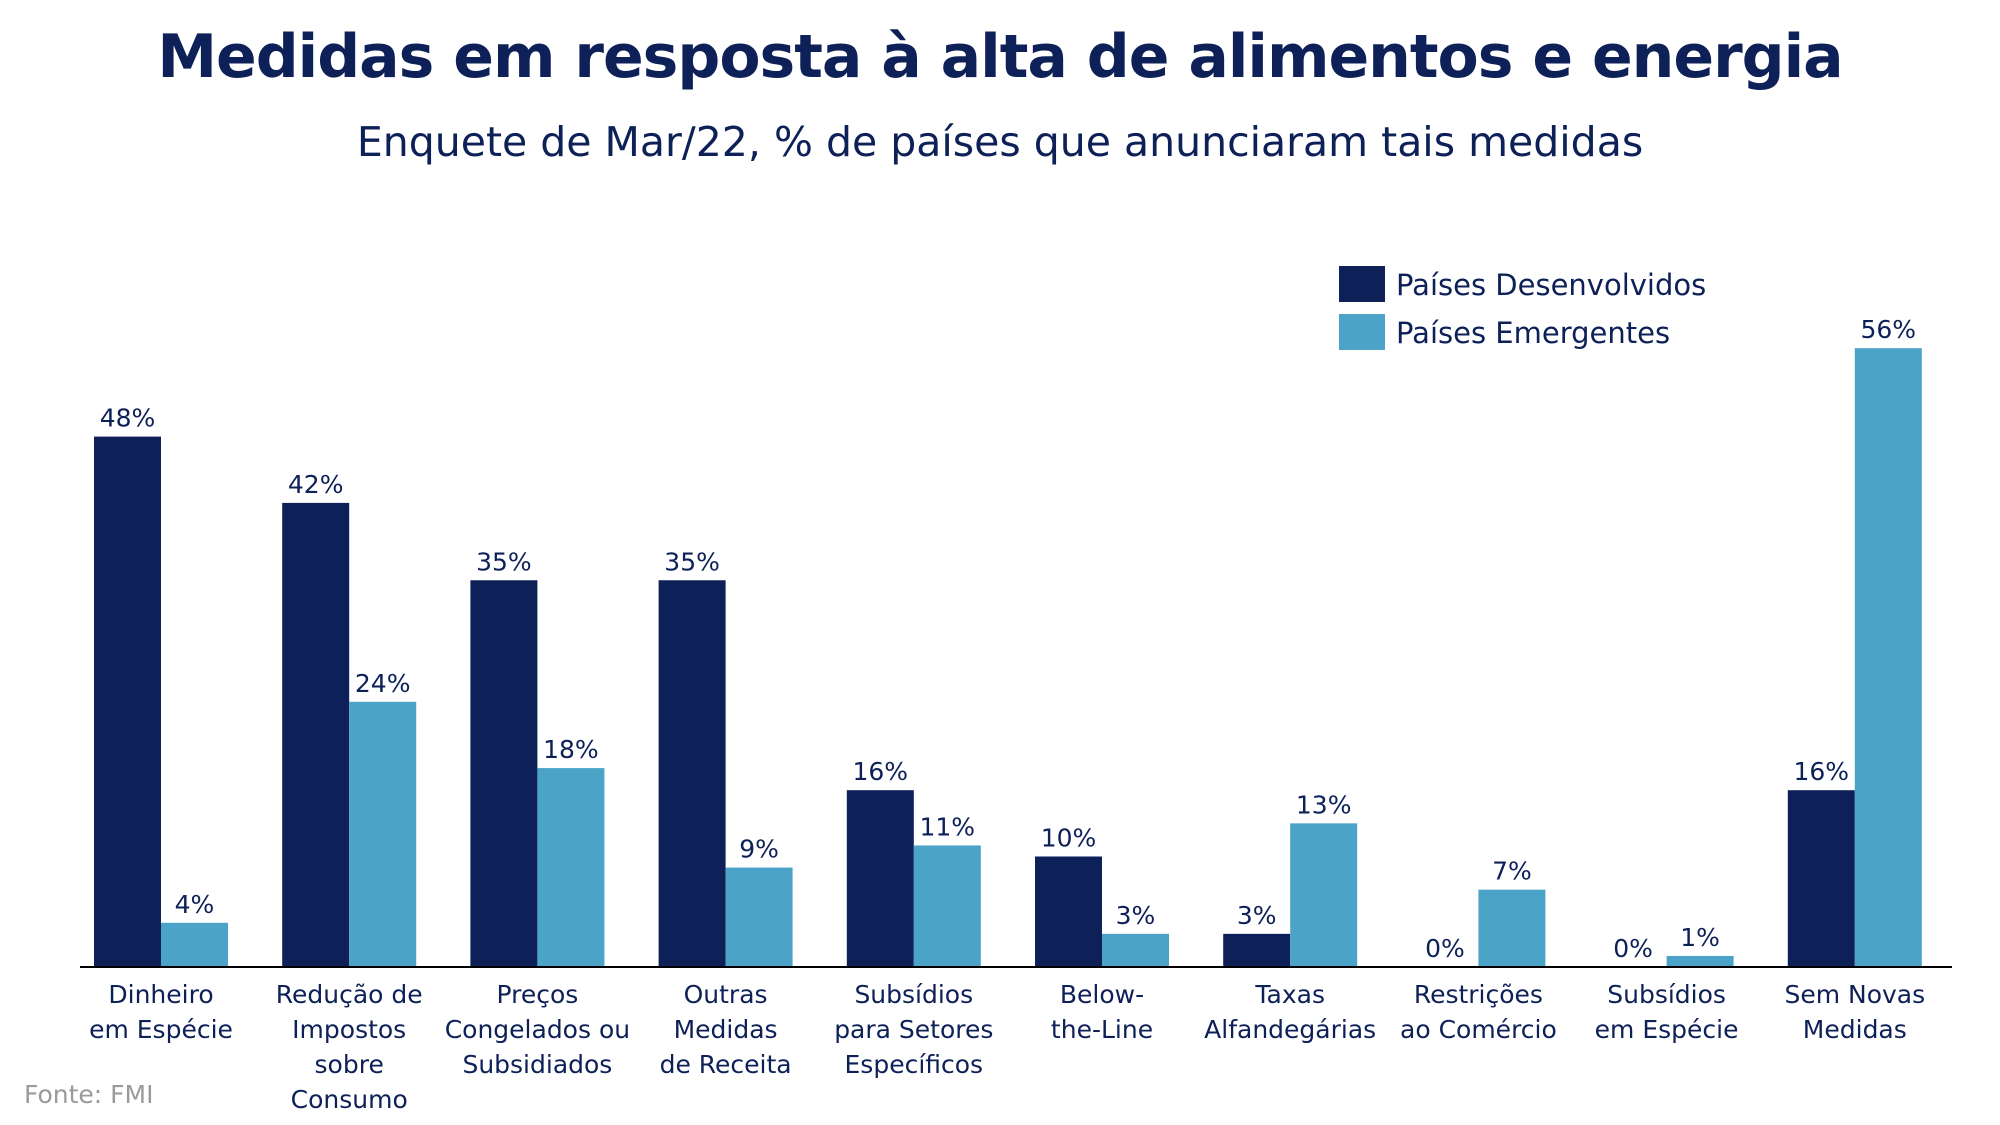 This screenshot has height=1125, width=2000. What do you see at coordinates (881, 771) in the screenshot?
I see `value-label-developed-4: 16%` at bounding box center [881, 771].